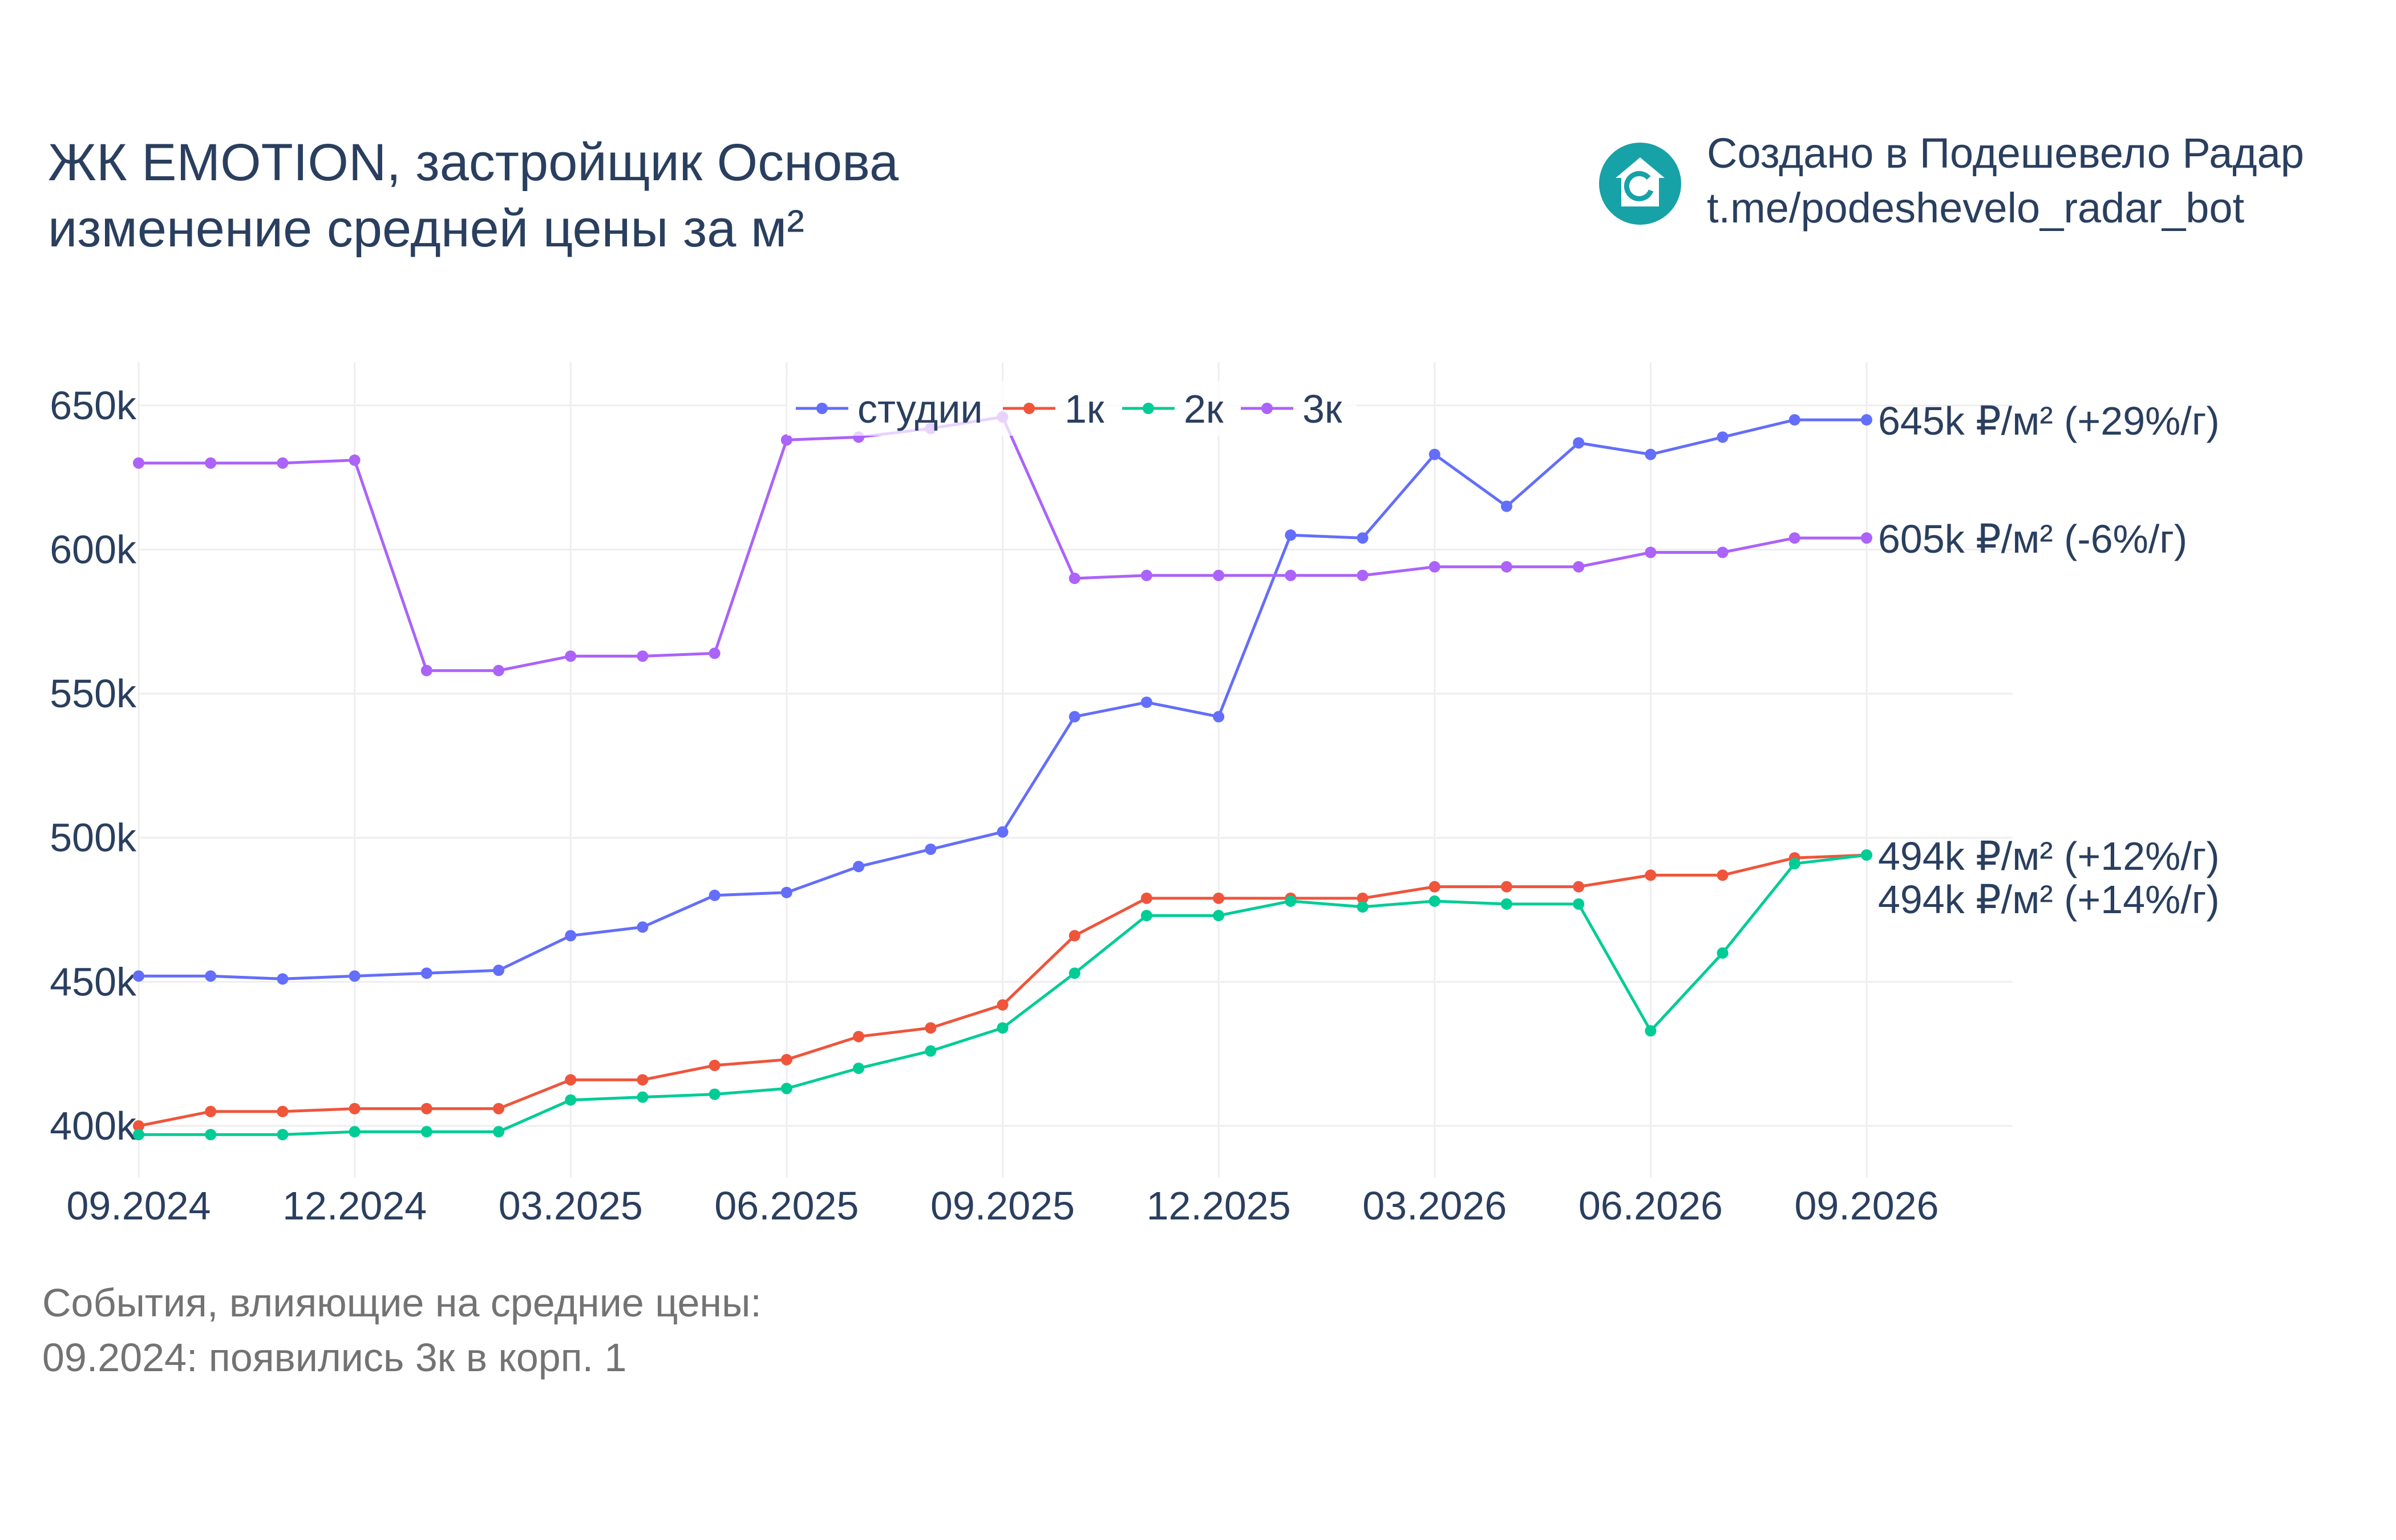 This screenshot has width=2396, height=1540. What do you see at coordinates (2049, 856) in the screenshot?
I see `end-label: 494k ₽/м² (+12%/г)` at bounding box center [2049, 856].